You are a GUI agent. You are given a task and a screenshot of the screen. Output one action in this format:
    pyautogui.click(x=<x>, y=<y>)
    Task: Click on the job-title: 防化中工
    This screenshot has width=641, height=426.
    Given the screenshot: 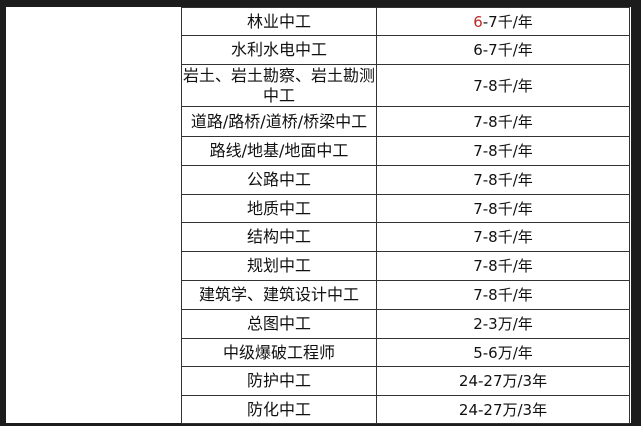 What is the action you would take?
    pyautogui.click(x=278, y=409)
    